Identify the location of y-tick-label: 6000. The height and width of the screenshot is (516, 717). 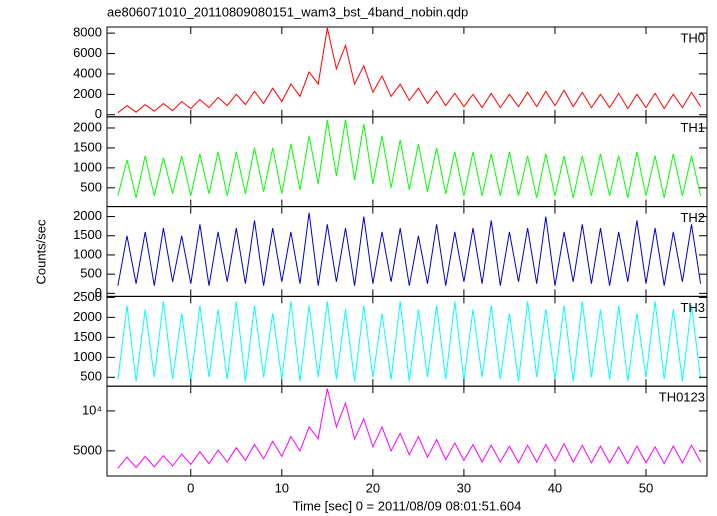
(87, 52).